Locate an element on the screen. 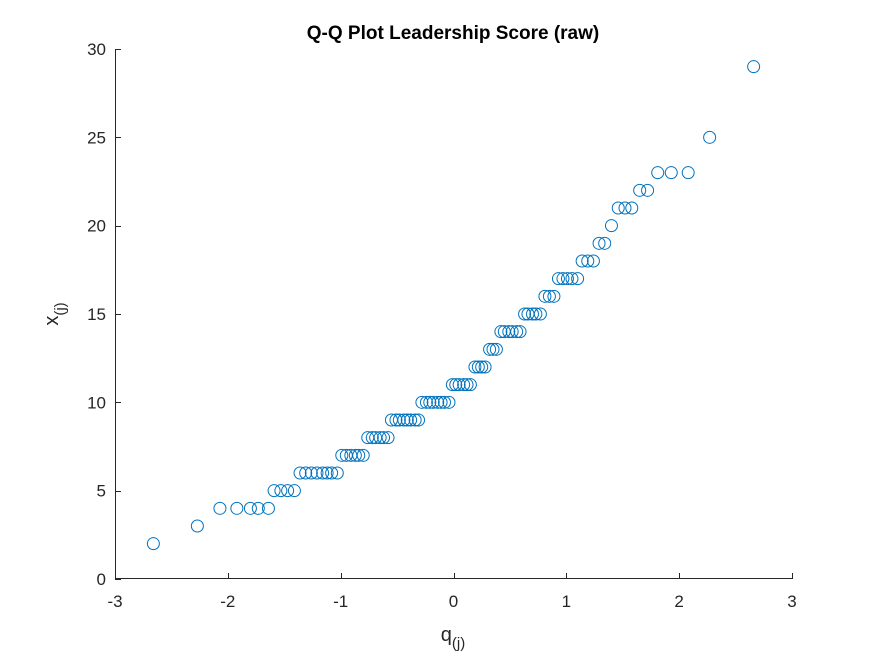 The width and height of the screenshot is (875, 656). x-tick-label: 3 is located at coordinates (791, 601).